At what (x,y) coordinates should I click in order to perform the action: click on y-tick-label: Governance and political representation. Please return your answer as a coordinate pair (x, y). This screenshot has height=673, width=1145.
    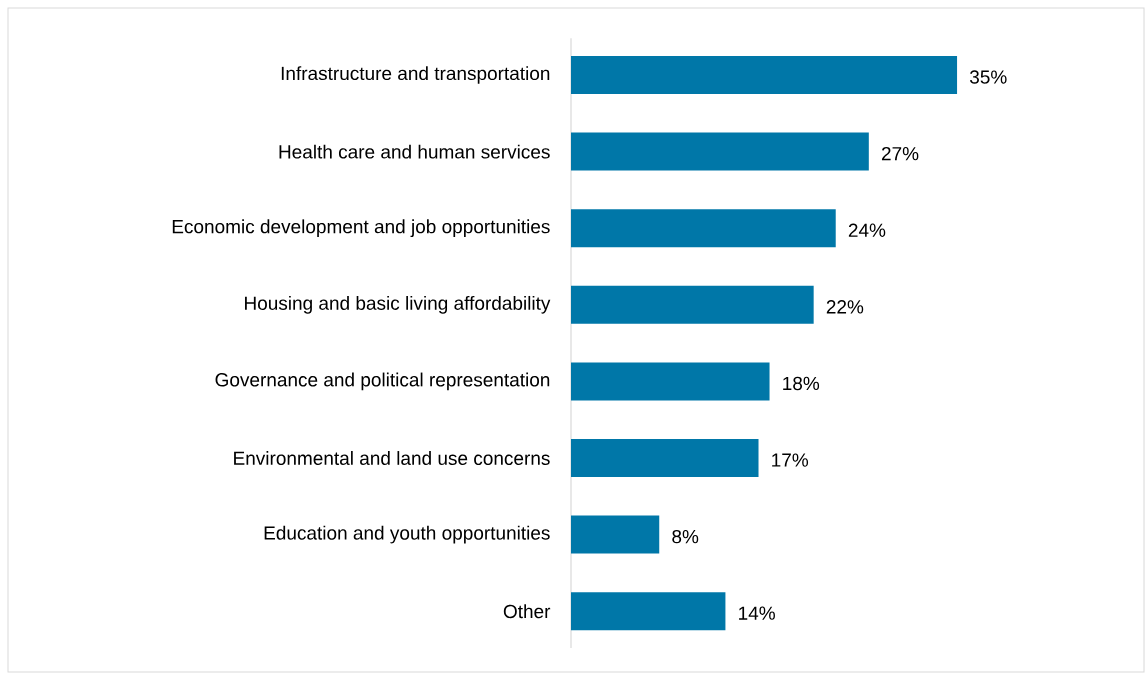
    Looking at the image, I should click on (382, 381).